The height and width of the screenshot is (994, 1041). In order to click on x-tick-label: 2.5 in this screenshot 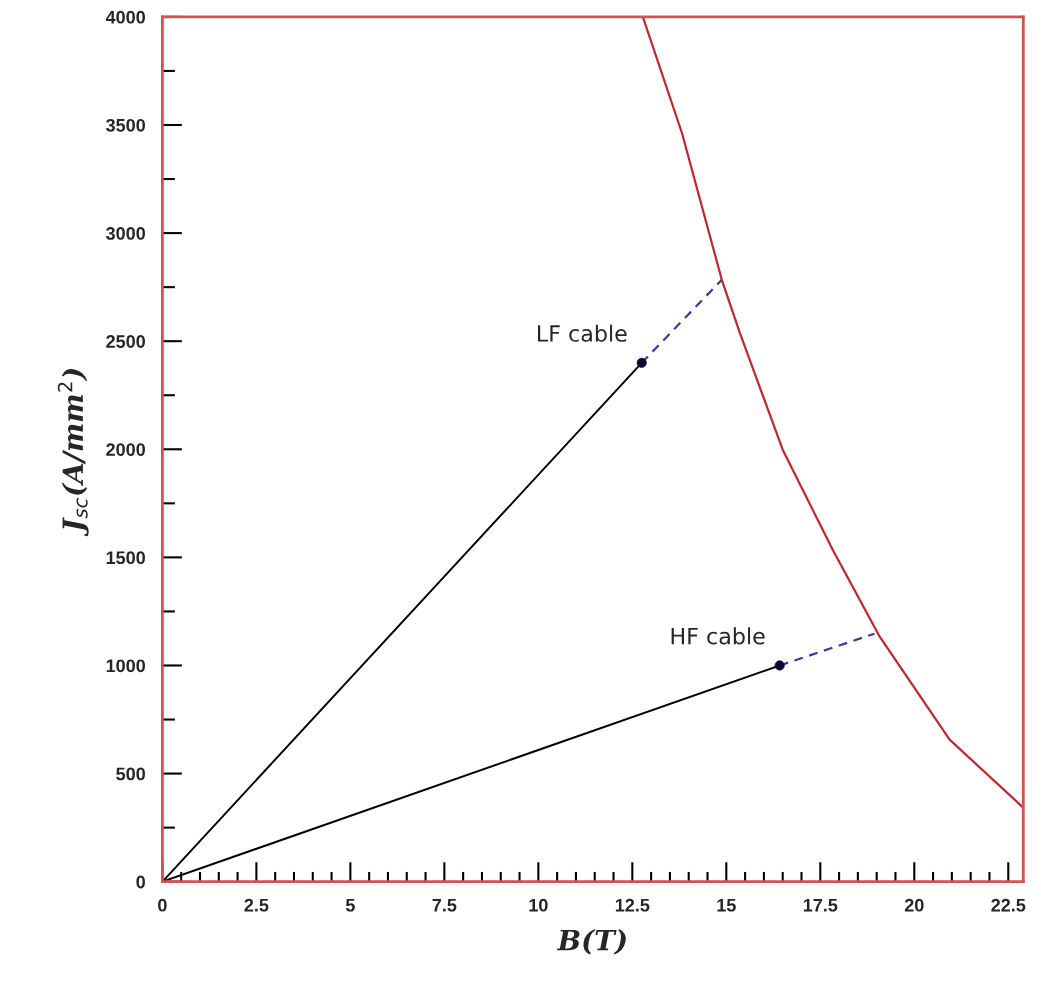, I will do `click(256, 905)`.